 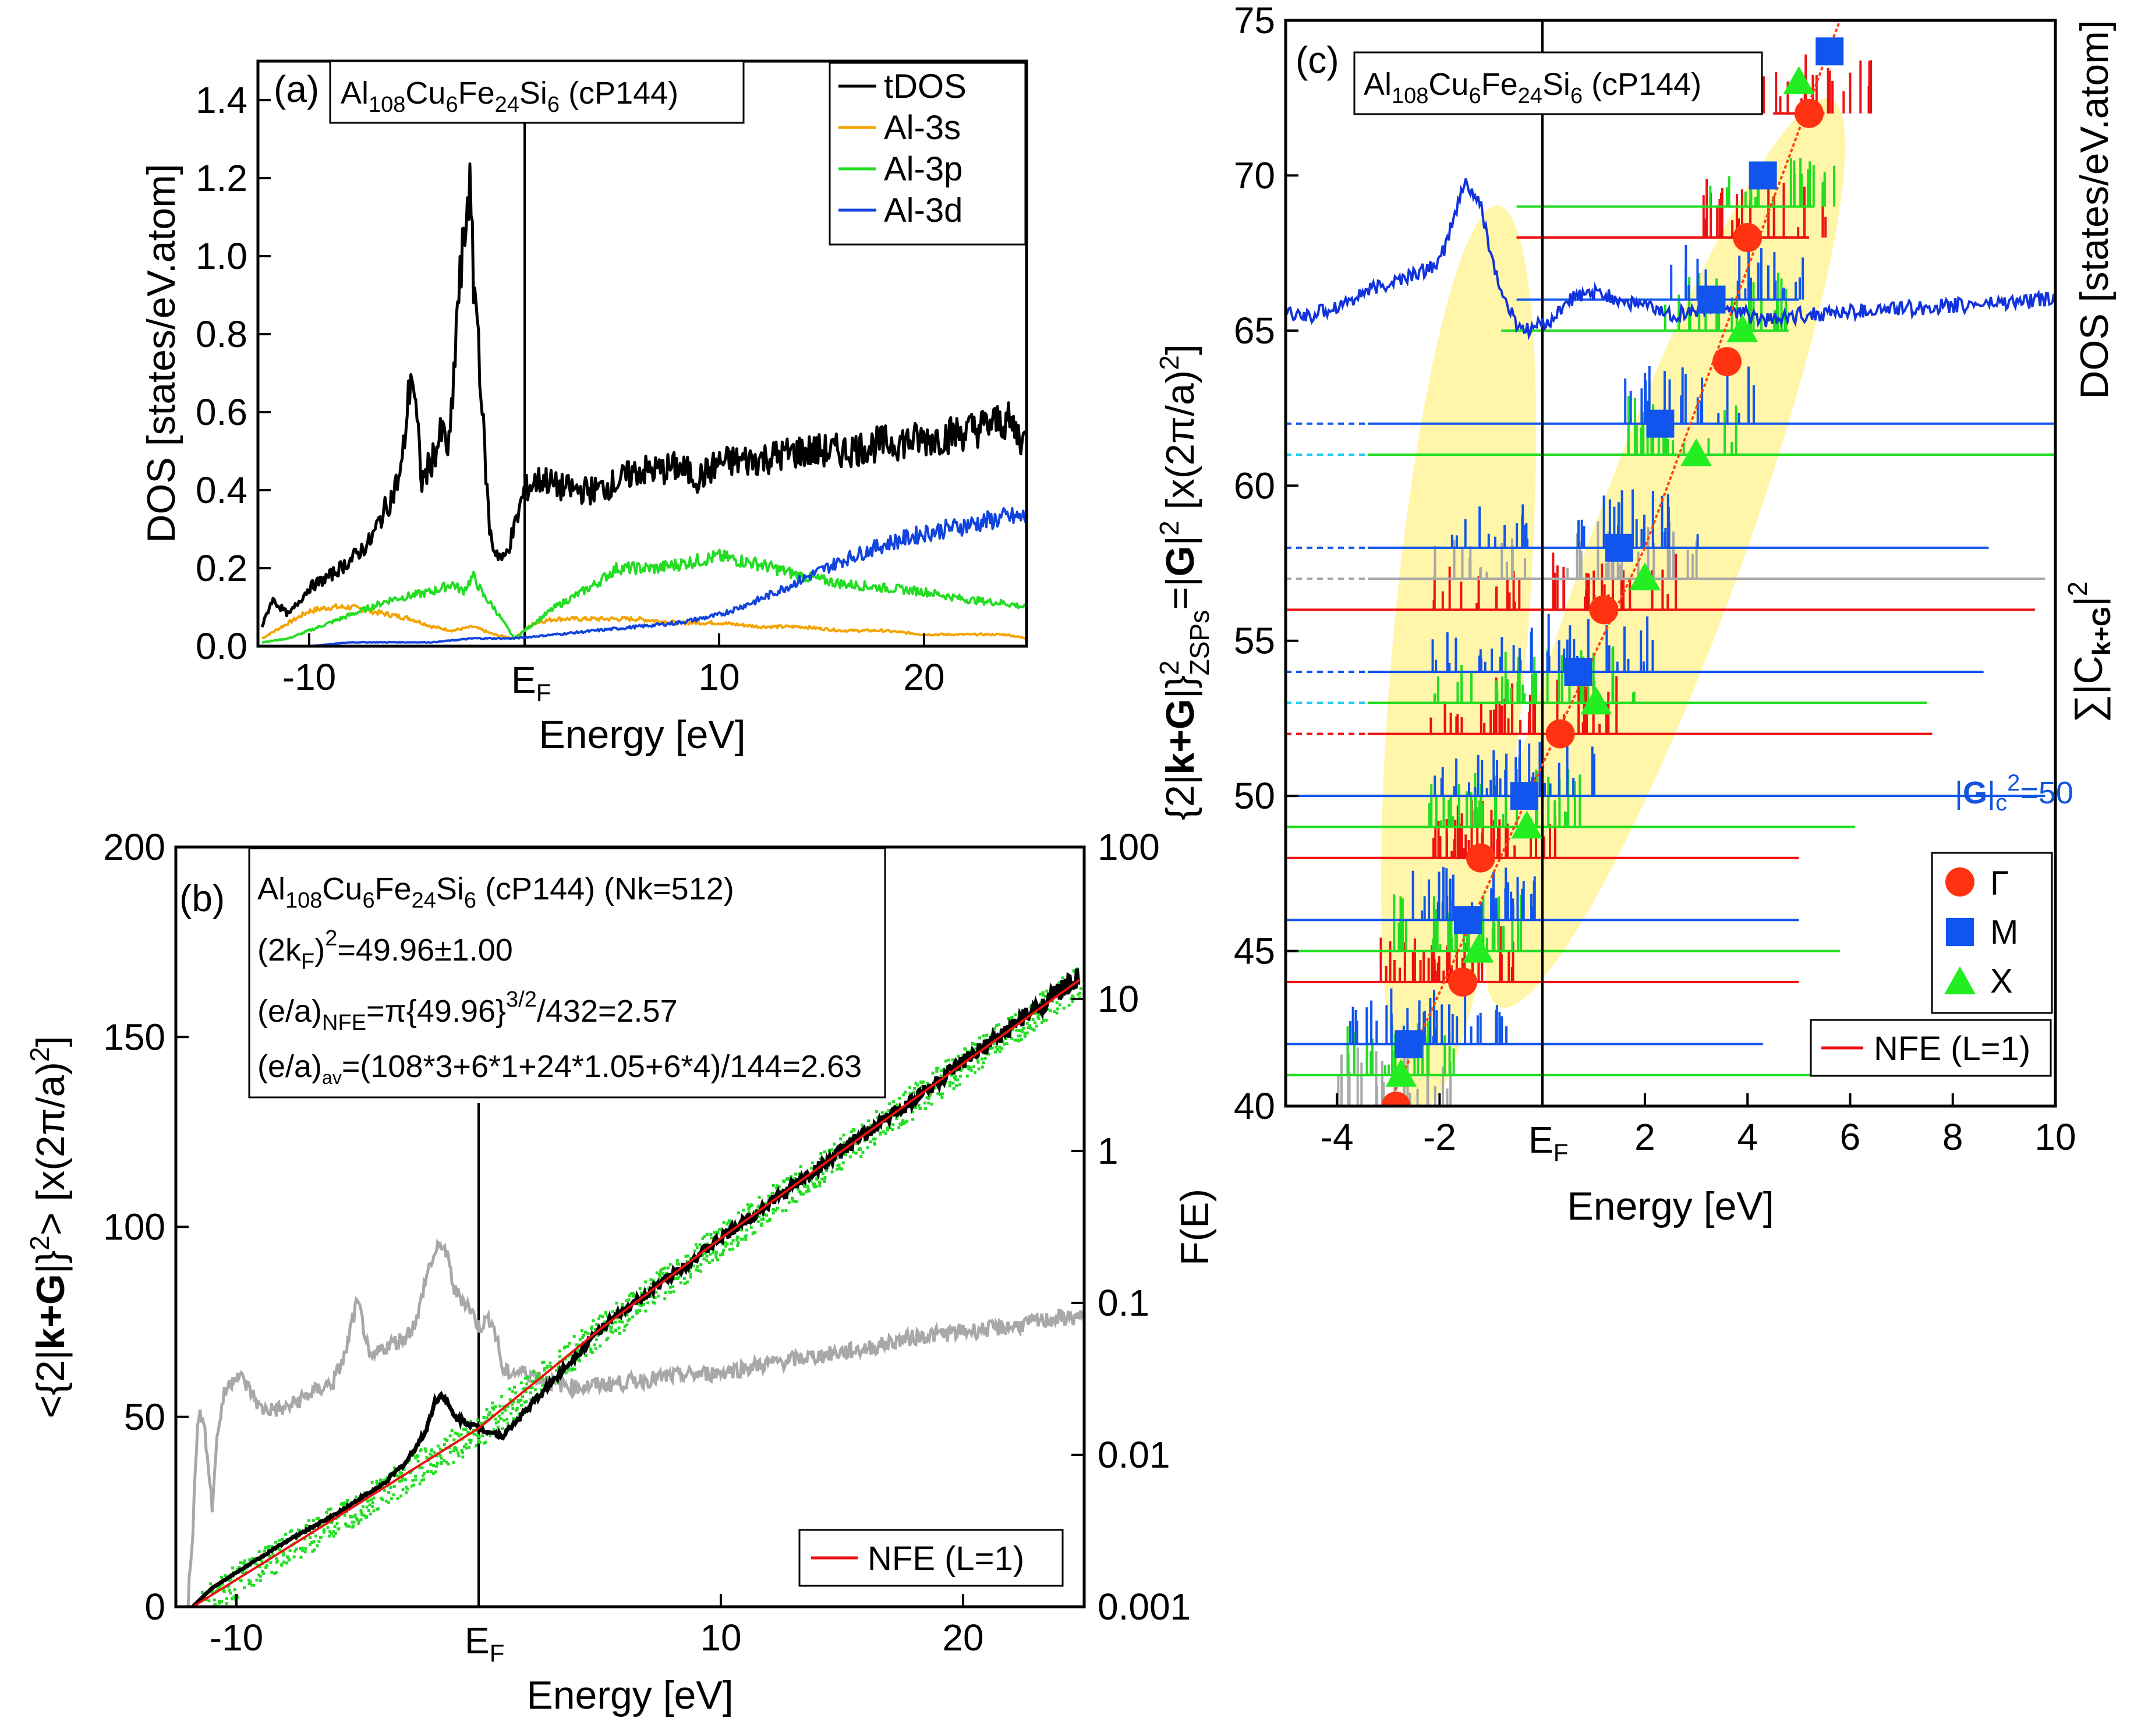 I want to click on legend-label-al3s: Al-3s, so click(x=922, y=128).